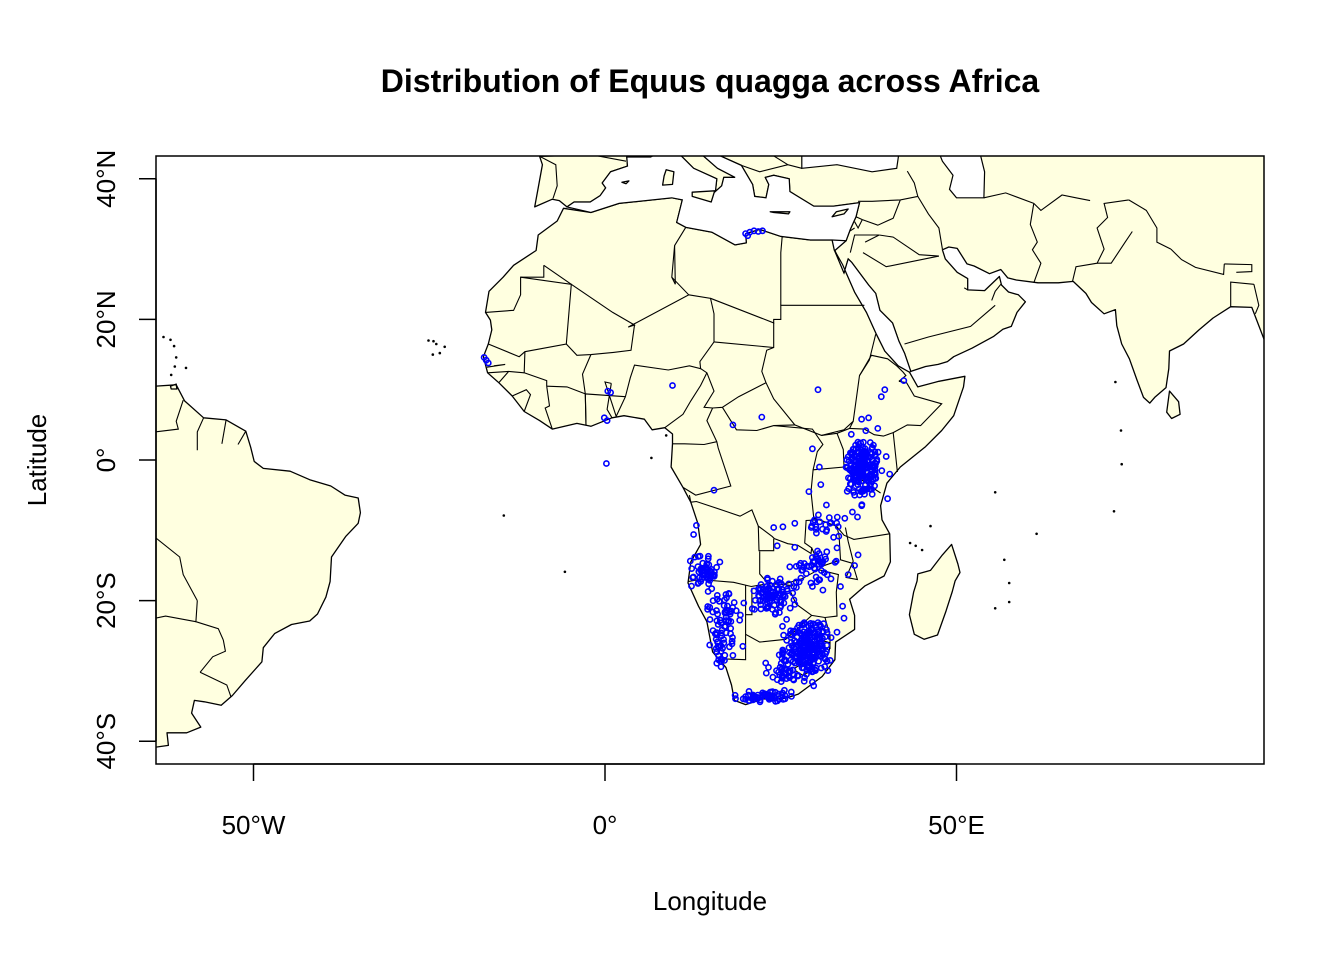 The width and height of the screenshot is (1344, 960). Describe the element at coordinates (710, 901) in the screenshot. I see `x-axis-label: Longitude` at that location.